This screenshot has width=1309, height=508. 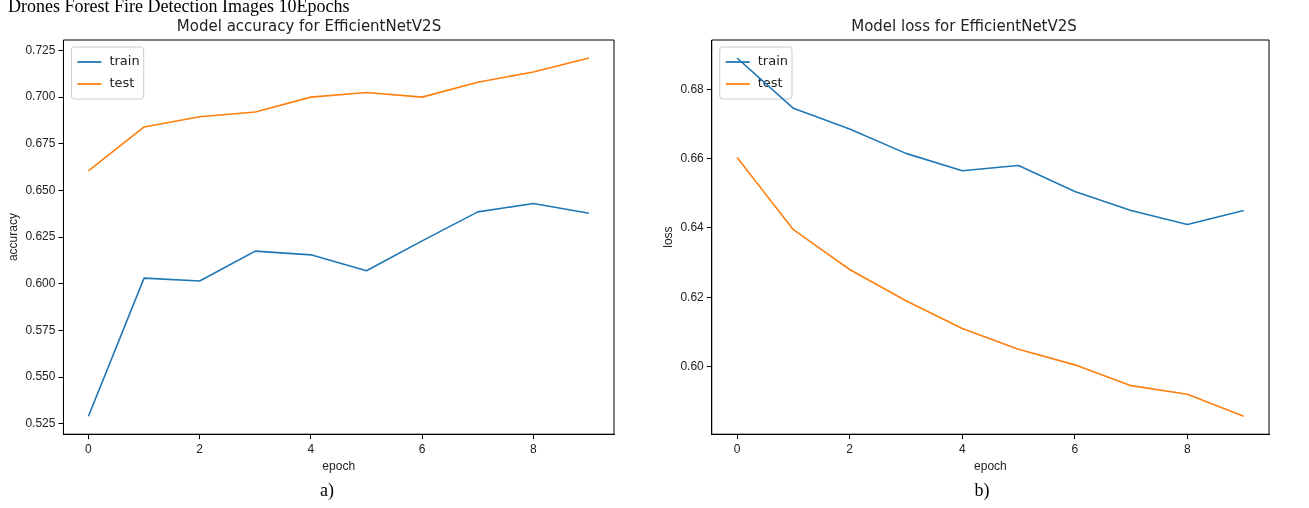 I want to click on y-tick-label: 0.550, so click(x=40, y=376).